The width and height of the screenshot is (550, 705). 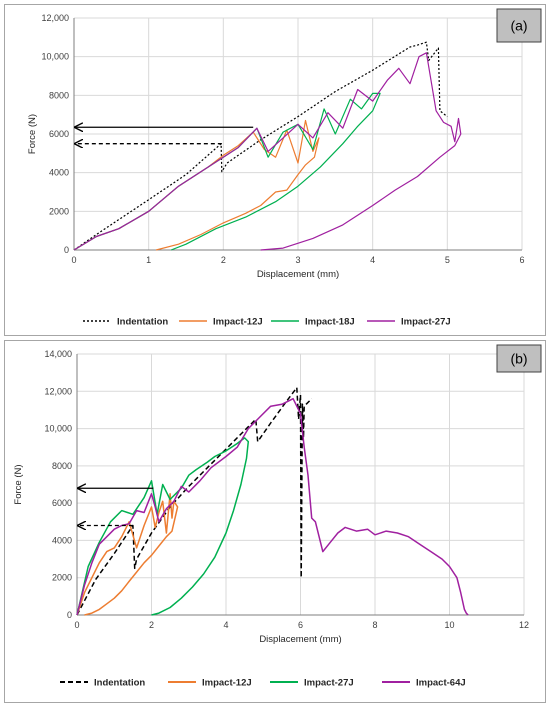 I want to click on x-tick-label: 10, so click(x=449, y=625).